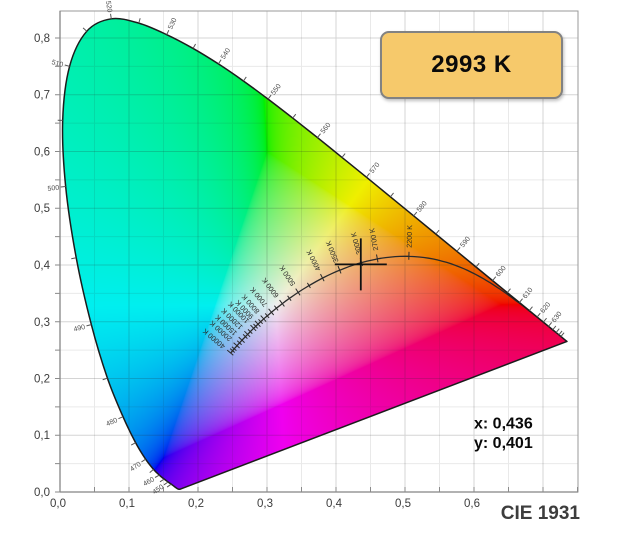  I want to click on svg-text: 540, so click(226, 54).